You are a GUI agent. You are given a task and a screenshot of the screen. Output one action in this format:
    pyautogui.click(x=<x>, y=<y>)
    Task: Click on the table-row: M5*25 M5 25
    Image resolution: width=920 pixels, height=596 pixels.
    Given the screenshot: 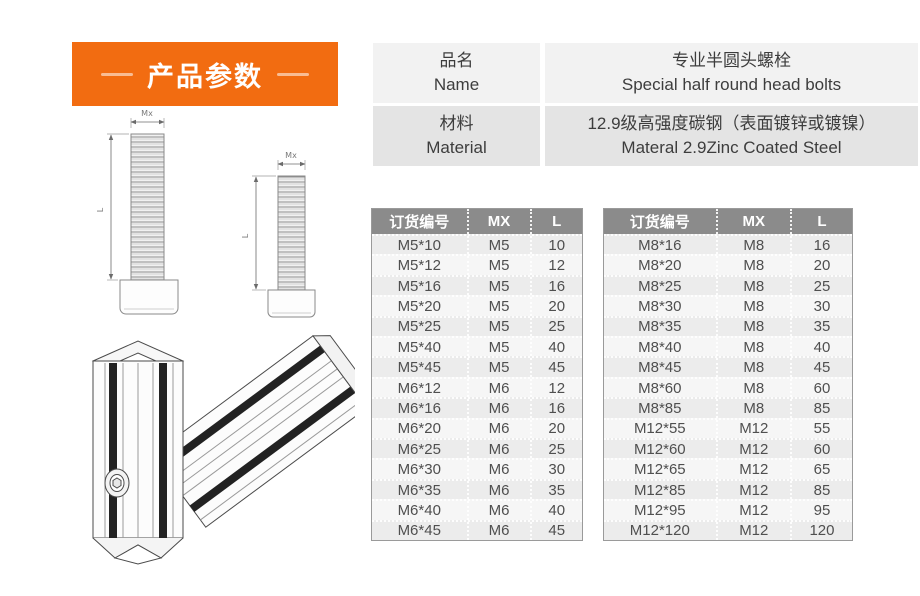 What is the action you would take?
    pyautogui.click(x=477, y=326)
    